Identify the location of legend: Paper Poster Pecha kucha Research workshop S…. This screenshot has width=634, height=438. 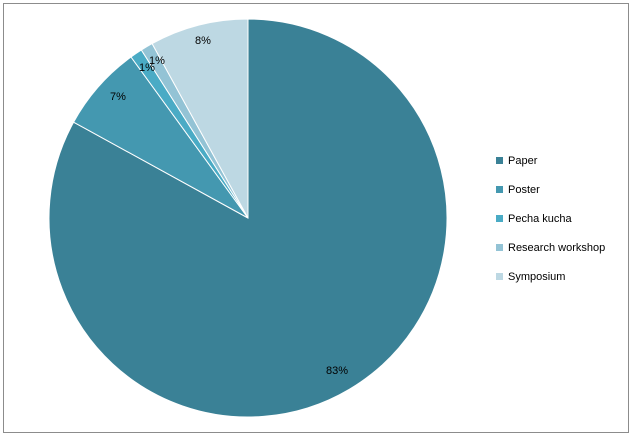
(550, 218).